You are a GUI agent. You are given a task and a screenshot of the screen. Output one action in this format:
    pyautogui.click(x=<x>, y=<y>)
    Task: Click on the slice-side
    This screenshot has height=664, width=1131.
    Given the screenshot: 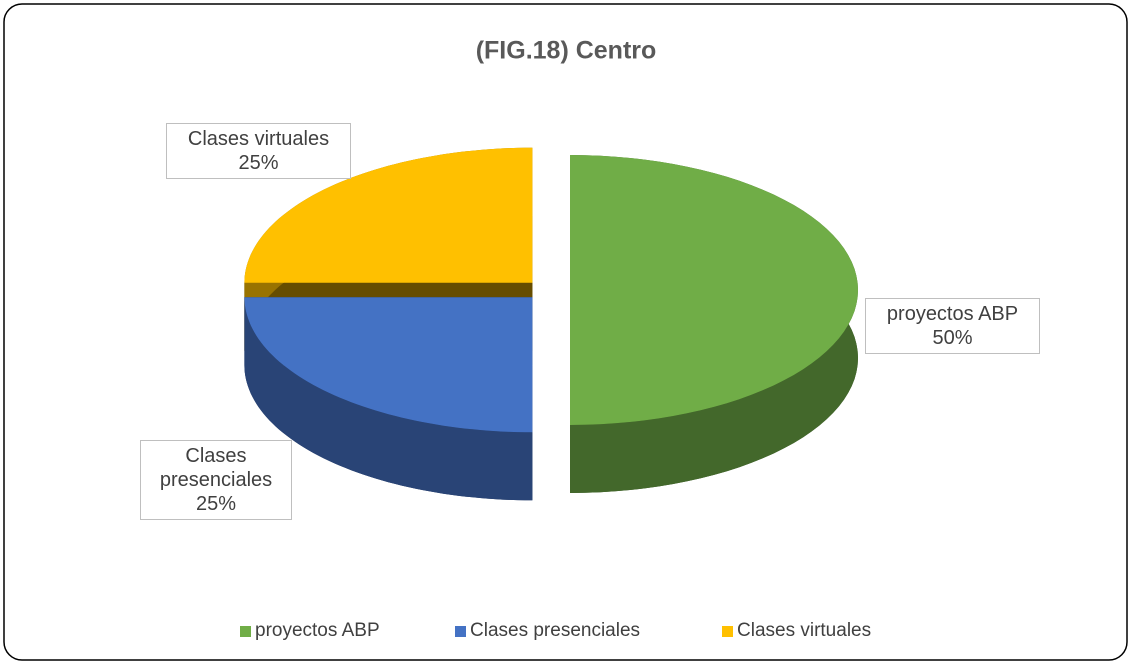 What is the action you would take?
    pyautogui.click(x=388, y=399)
    